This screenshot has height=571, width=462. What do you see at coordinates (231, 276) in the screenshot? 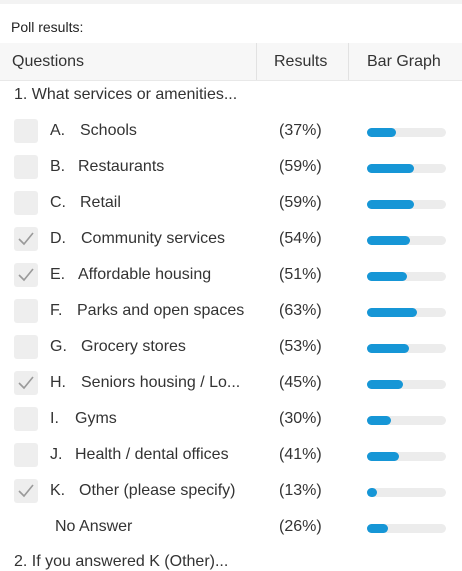
I see `option-row: E. Affordable housing (51%)` at bounding box center [231, 276].